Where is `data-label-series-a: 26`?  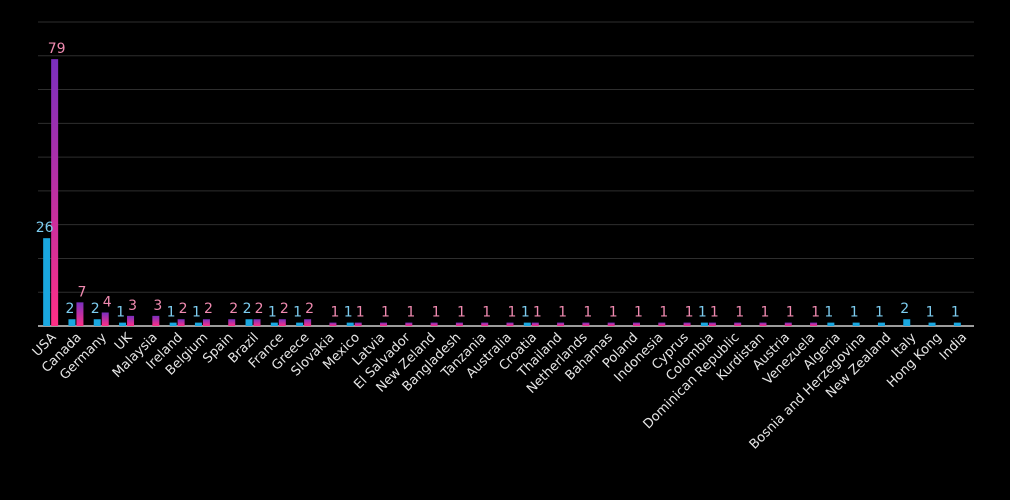 data-label-series-a: 26 is located at coordinates (45, 228).